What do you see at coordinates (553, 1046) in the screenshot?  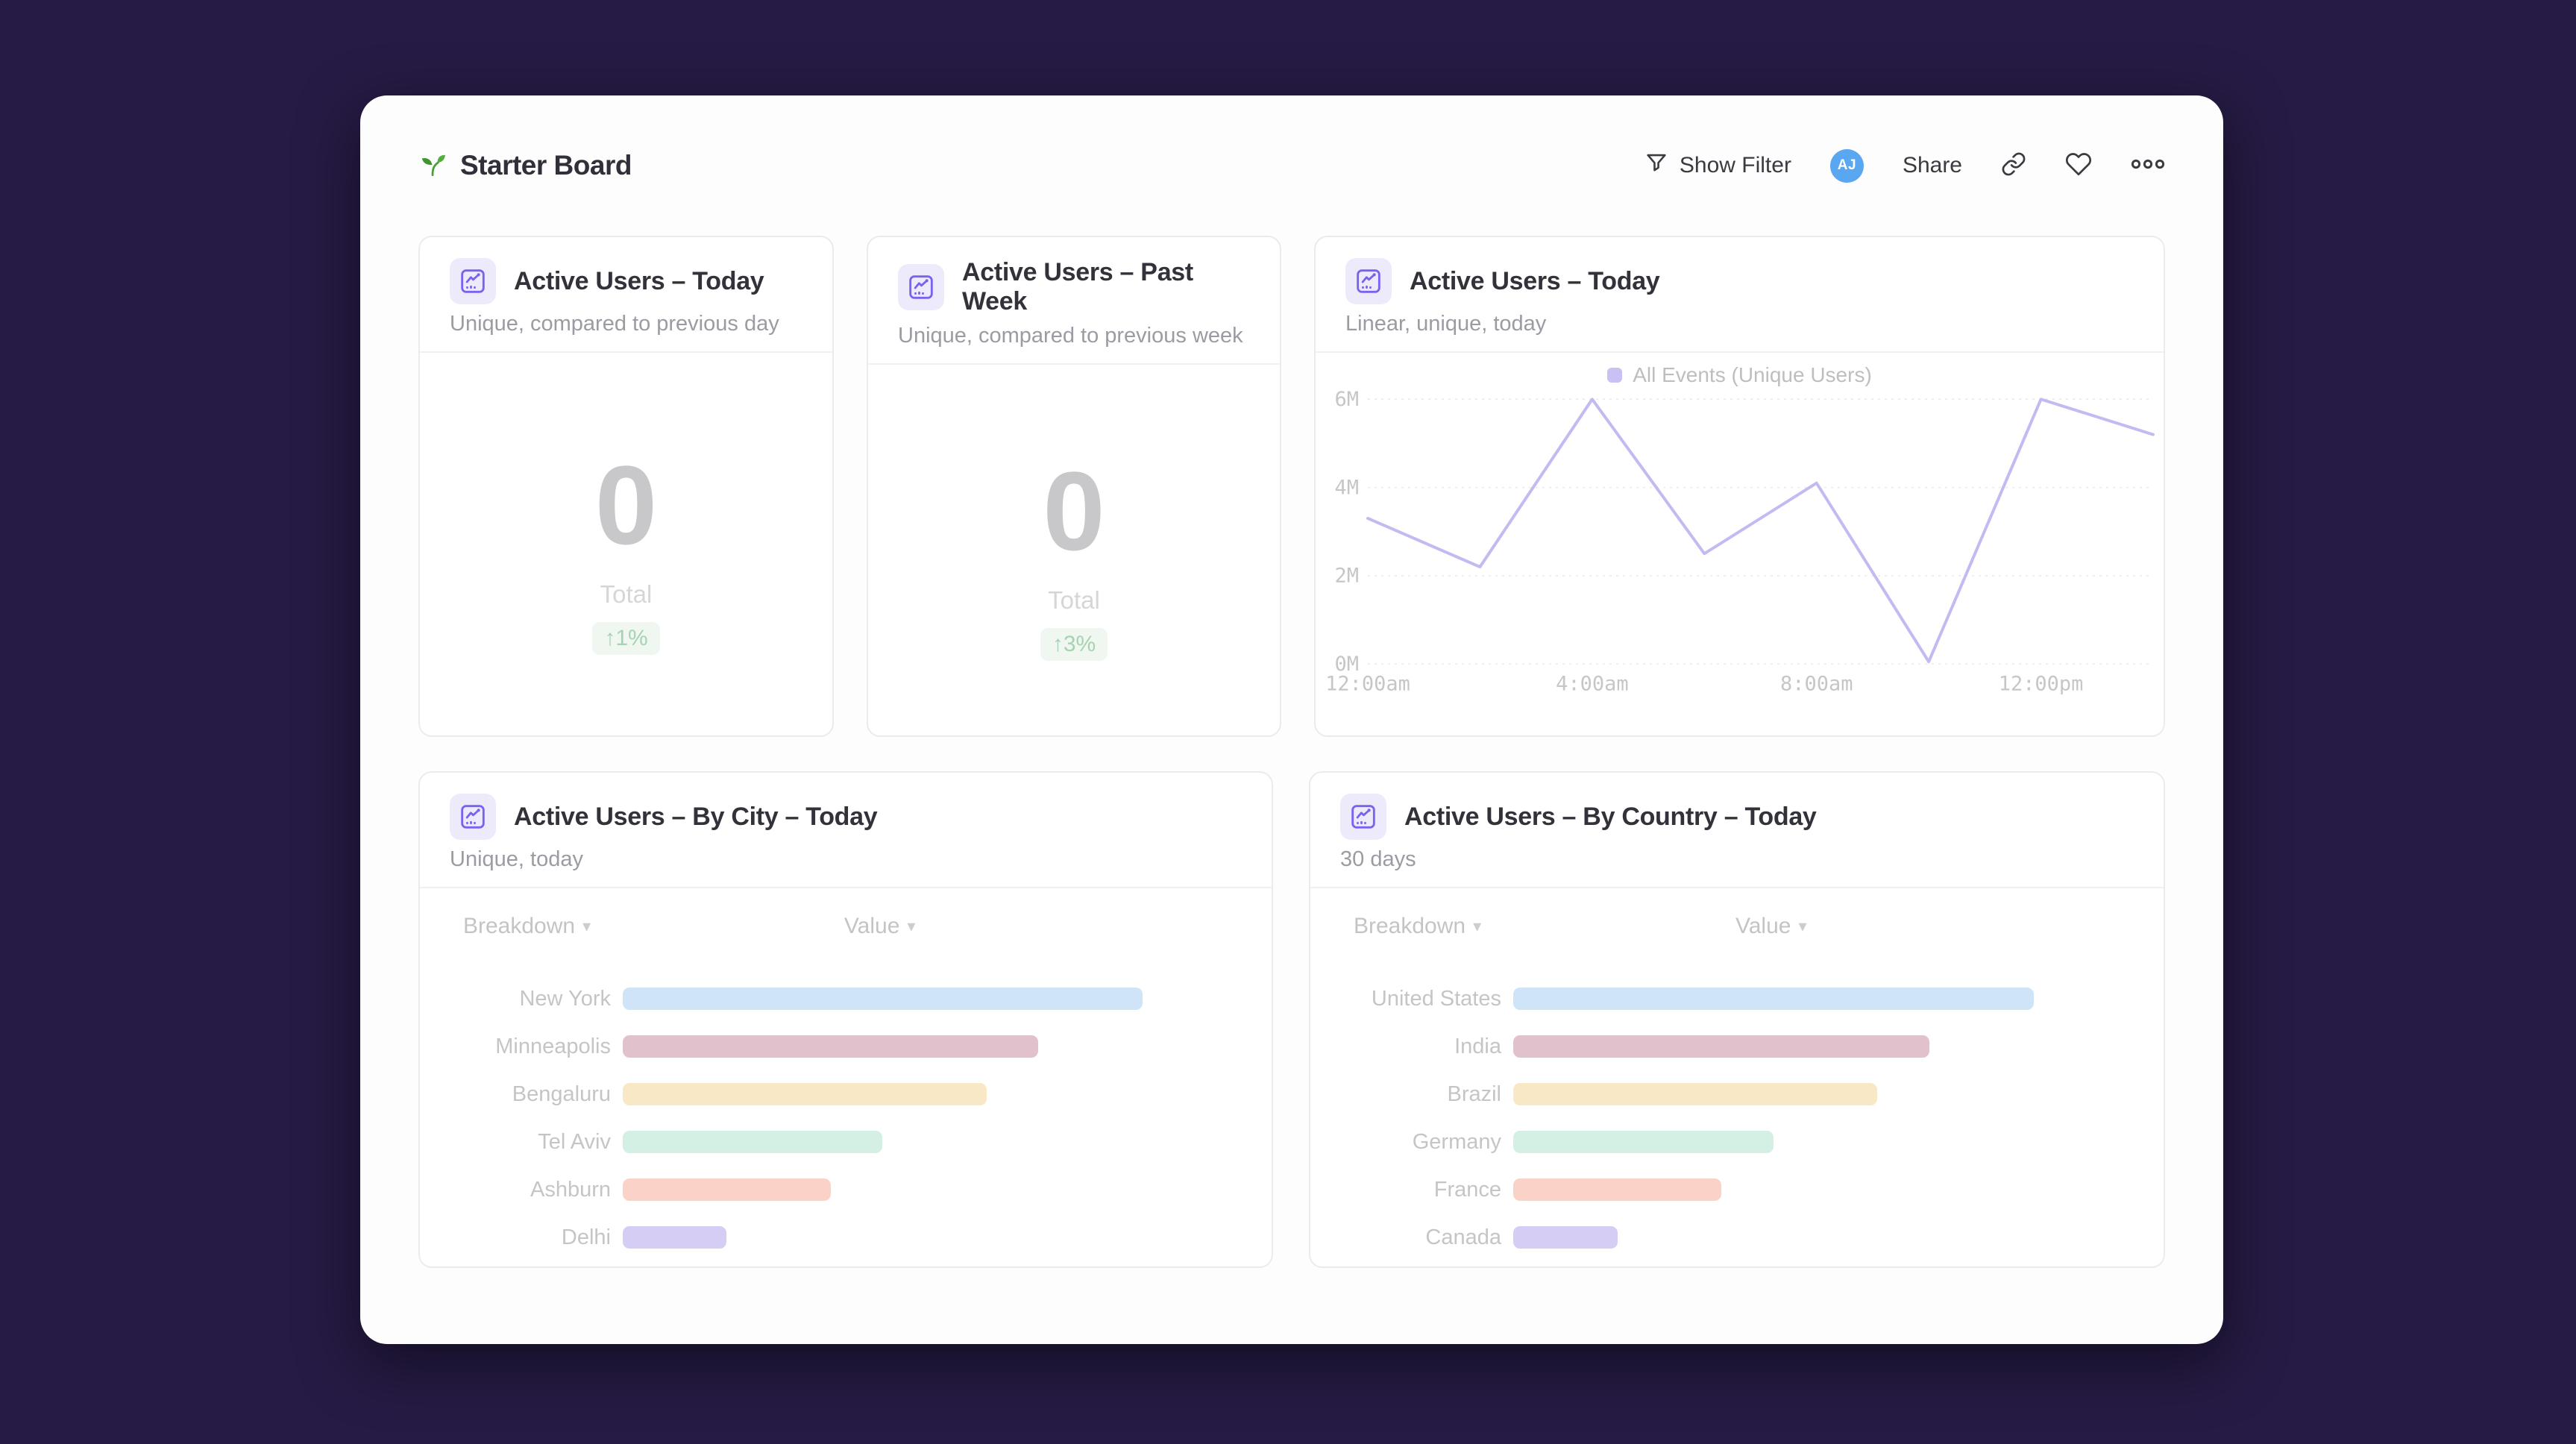 I see `bar-row-label: Minneapolis` at bounding box center [553, 1046].